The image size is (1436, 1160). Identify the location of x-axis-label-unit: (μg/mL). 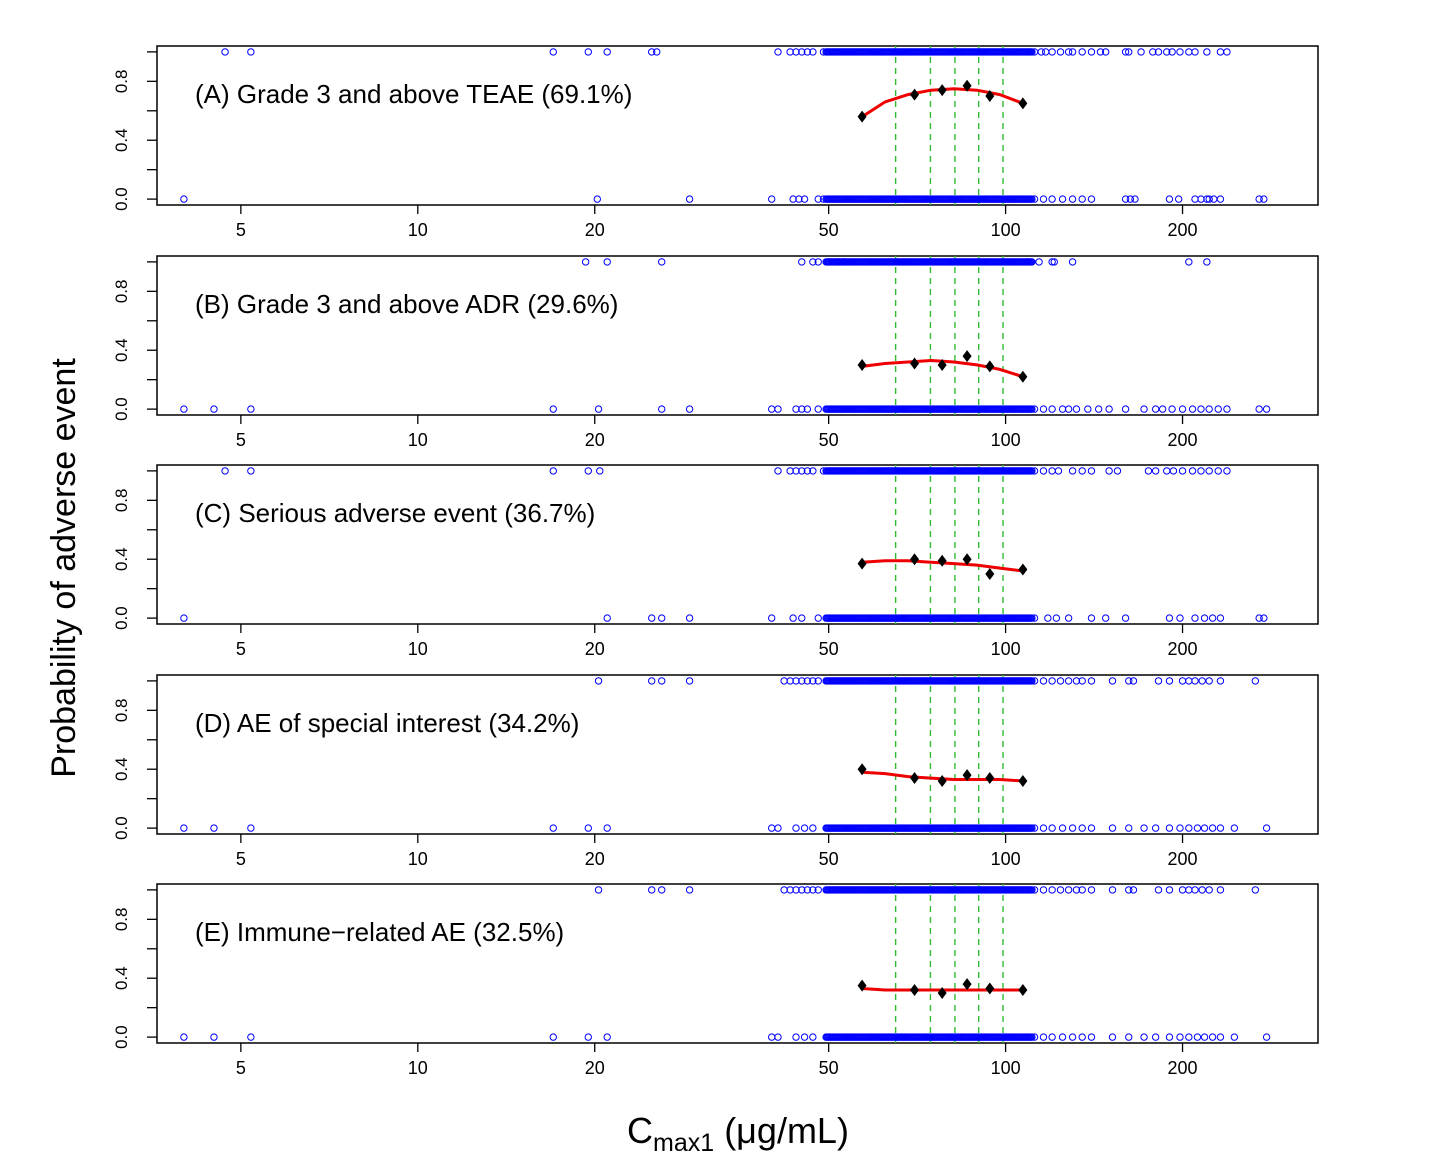
(781, 1130).